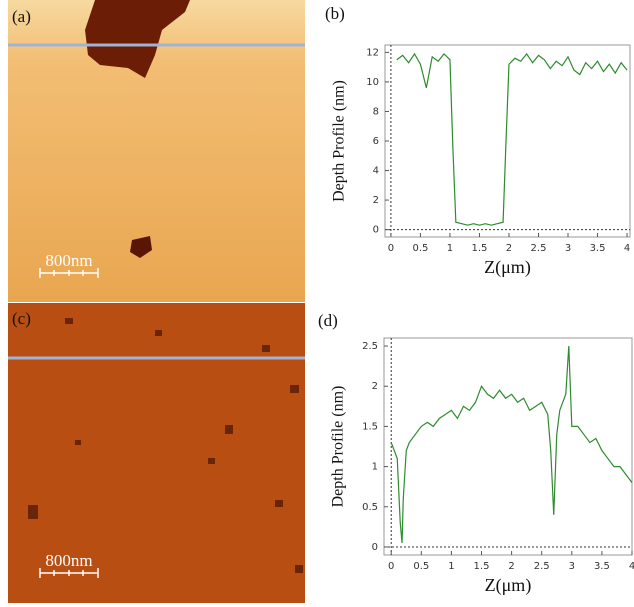  I want to click on y-tick-label: 1.5, so click(370, 426).